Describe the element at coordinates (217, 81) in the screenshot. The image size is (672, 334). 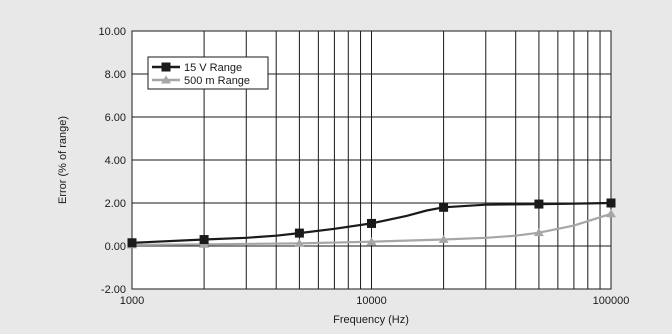
I see `legend-entry: 500 m Range` at that location.